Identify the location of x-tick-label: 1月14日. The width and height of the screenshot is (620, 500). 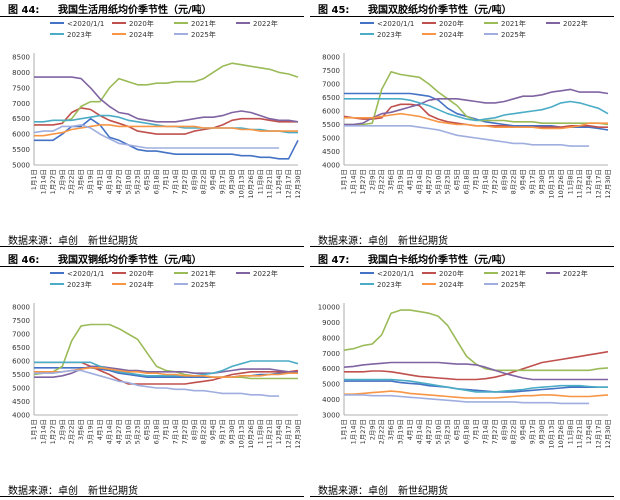
(43, 431).